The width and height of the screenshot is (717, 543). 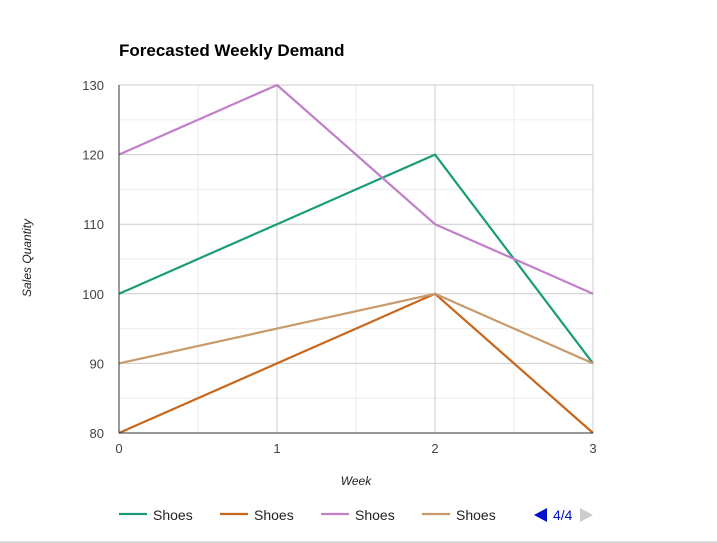 I want to click on x-axis-ticks: 0 1 2 3, so click(x=355, y=448).